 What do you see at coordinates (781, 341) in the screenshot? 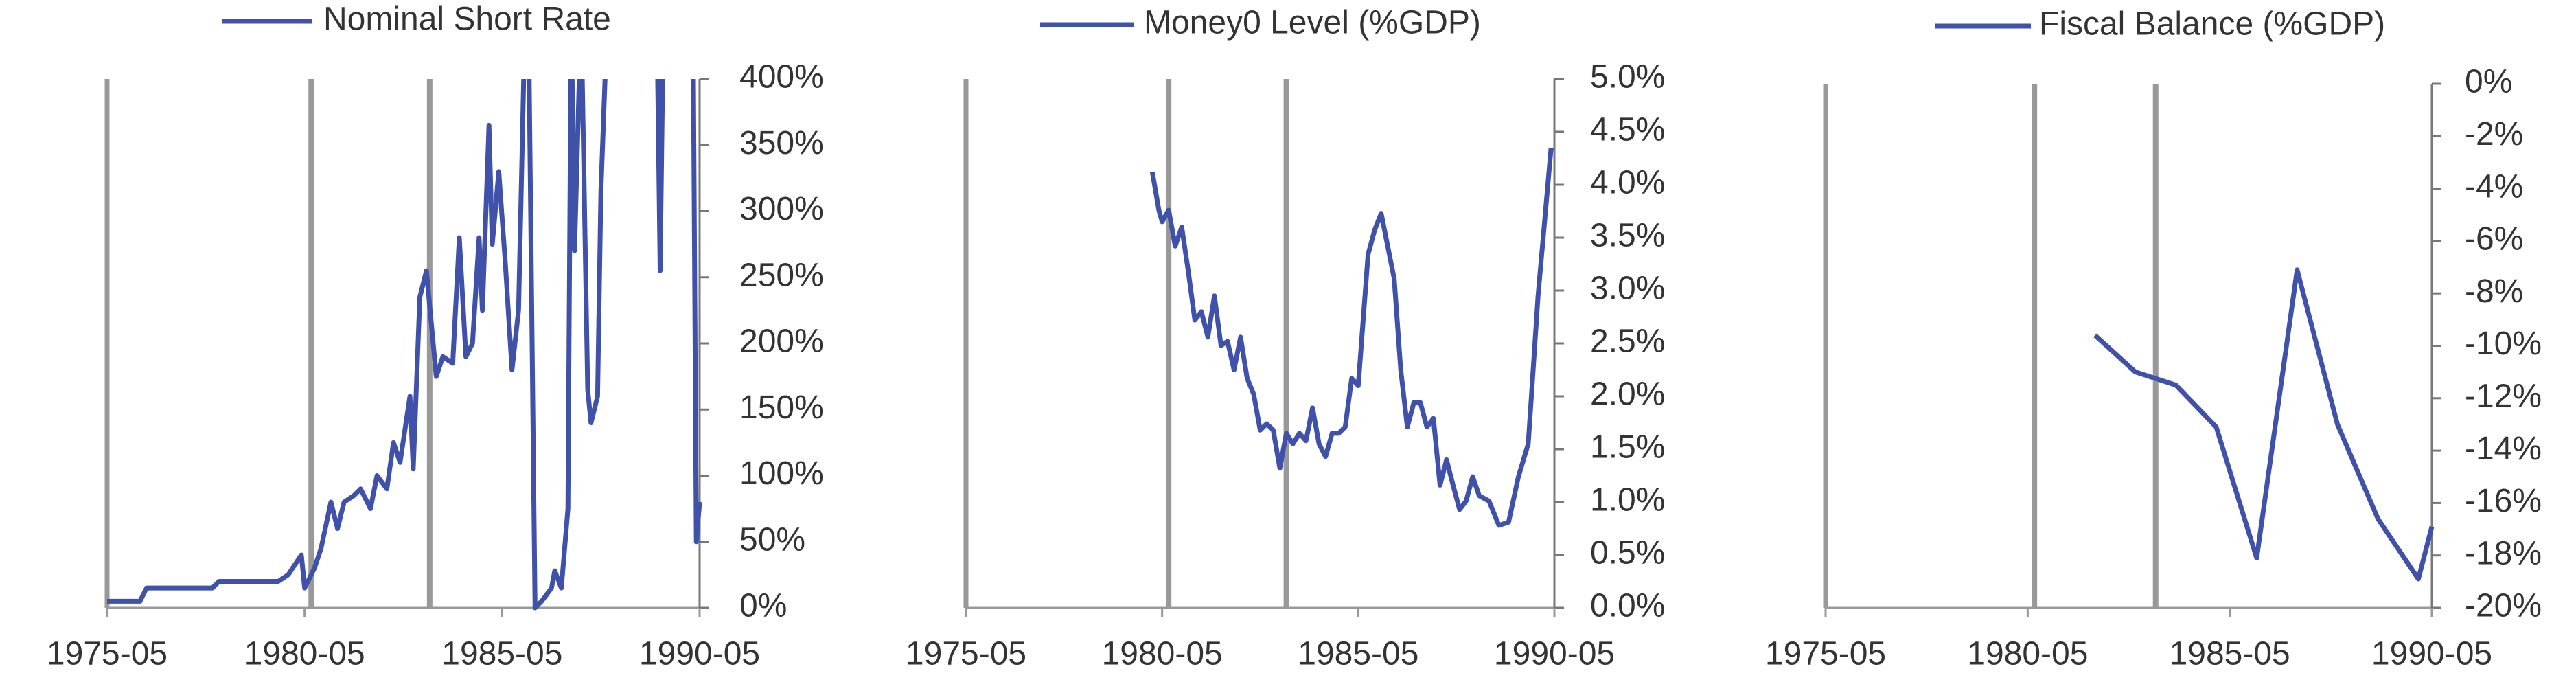
I see `y-tick-label: 200%` at bounding box center [781, 341].